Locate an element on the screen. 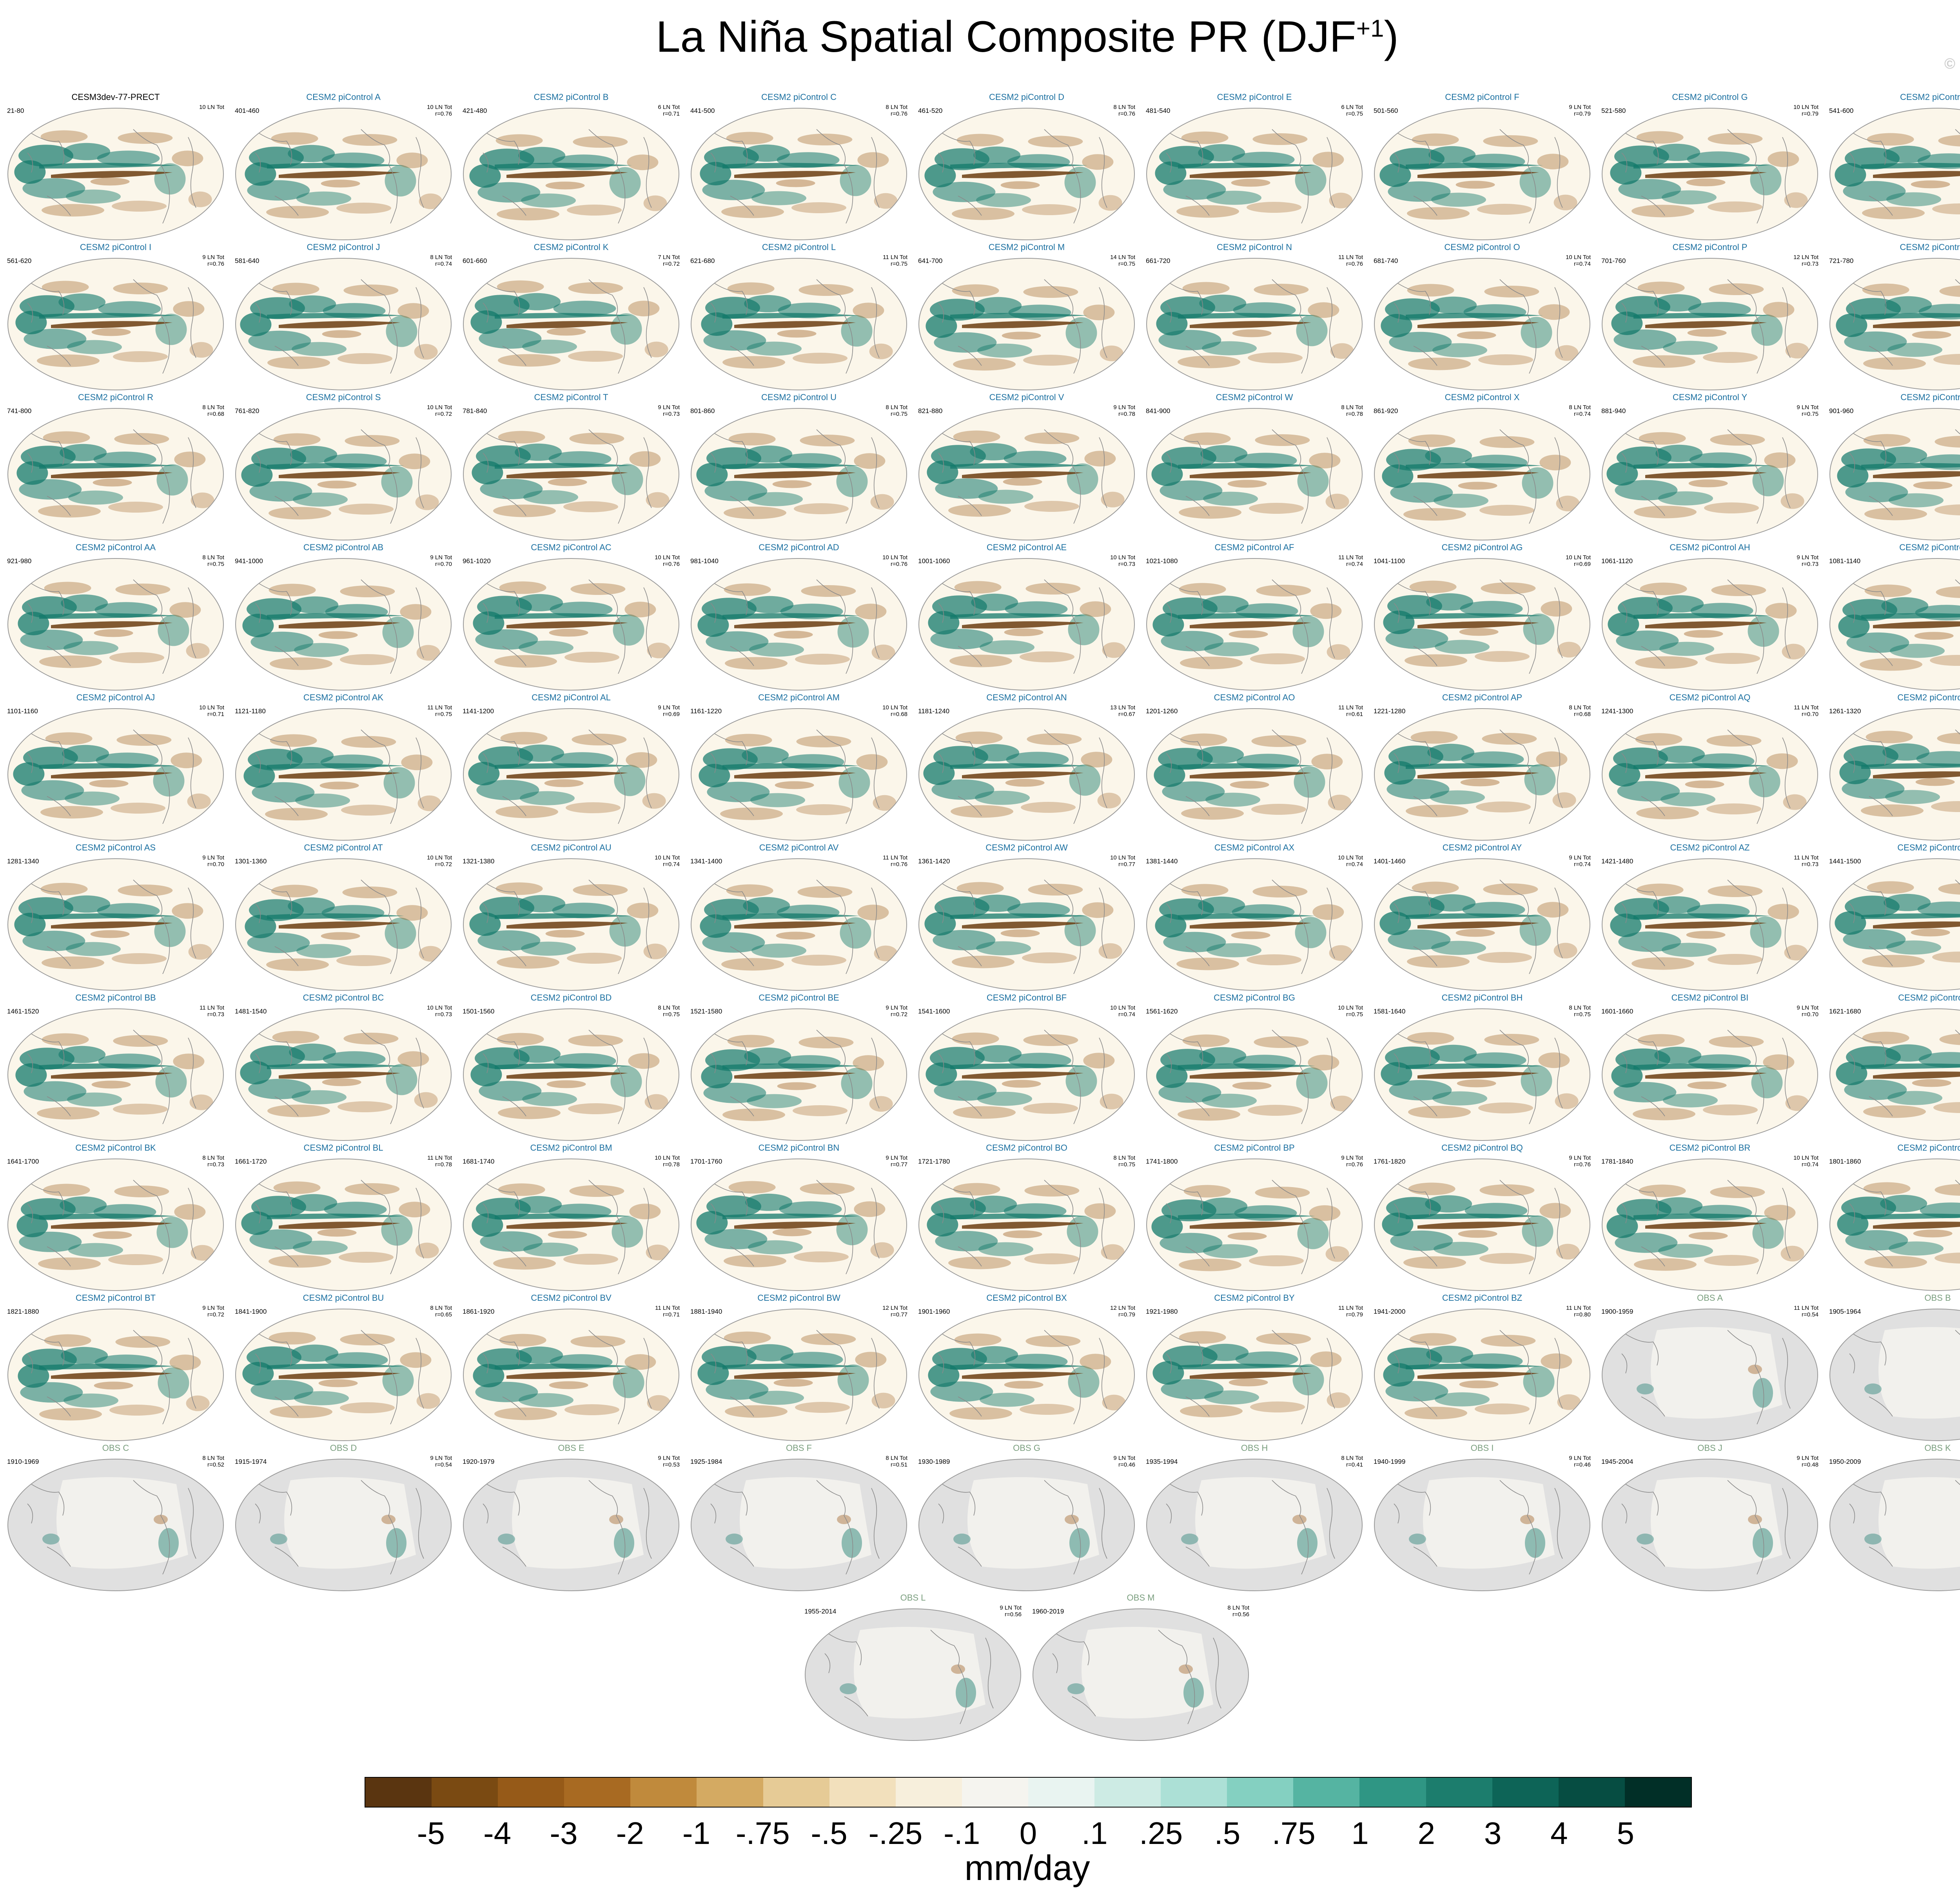 Image resolution: width=1960 pixels, height=1900 pixels. panel-event-count: 12 LN Tot is located at coordinates (895, 1308).